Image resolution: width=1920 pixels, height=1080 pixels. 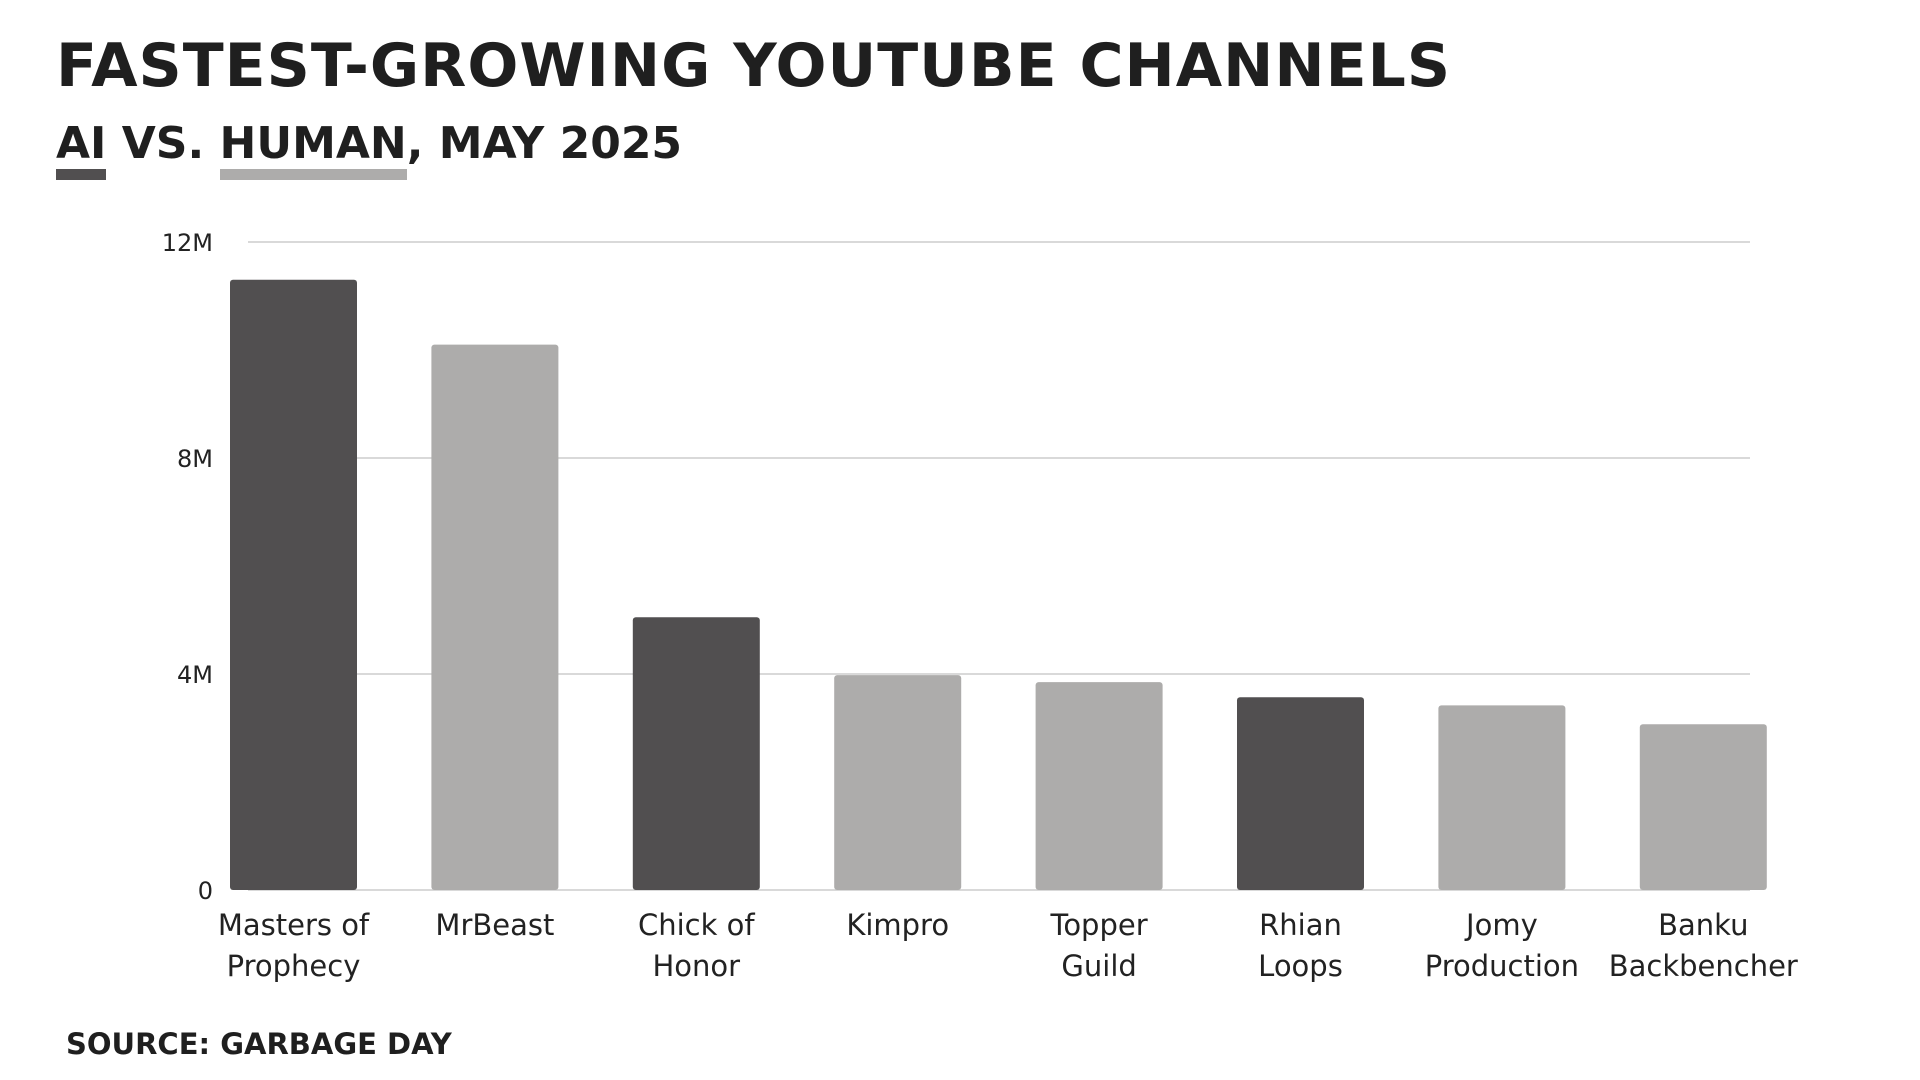 What do you see at coordinates (494, 925) in the screenshot?
I see `x-category-label: MrBeast` at bounding box center [494, 925].